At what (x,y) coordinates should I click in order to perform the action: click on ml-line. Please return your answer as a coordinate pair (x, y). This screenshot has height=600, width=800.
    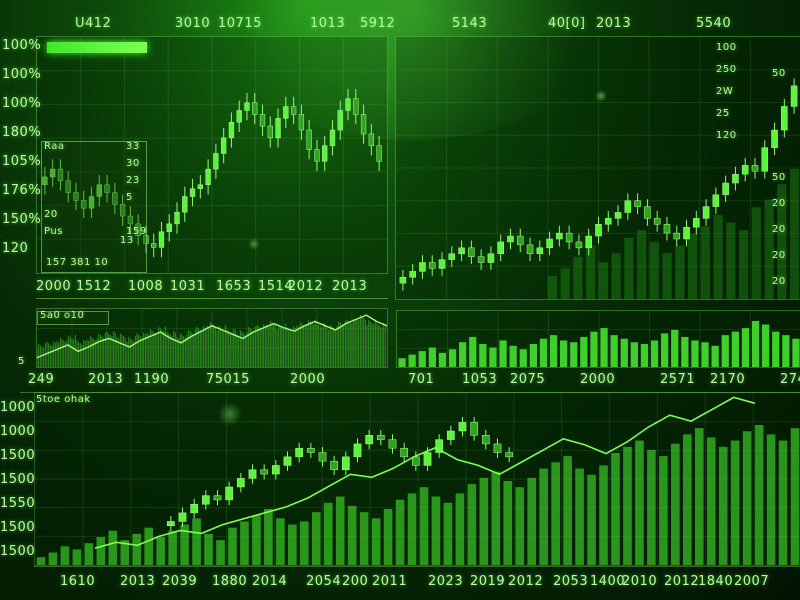
    Looking at the image, I should click on (212, 336).